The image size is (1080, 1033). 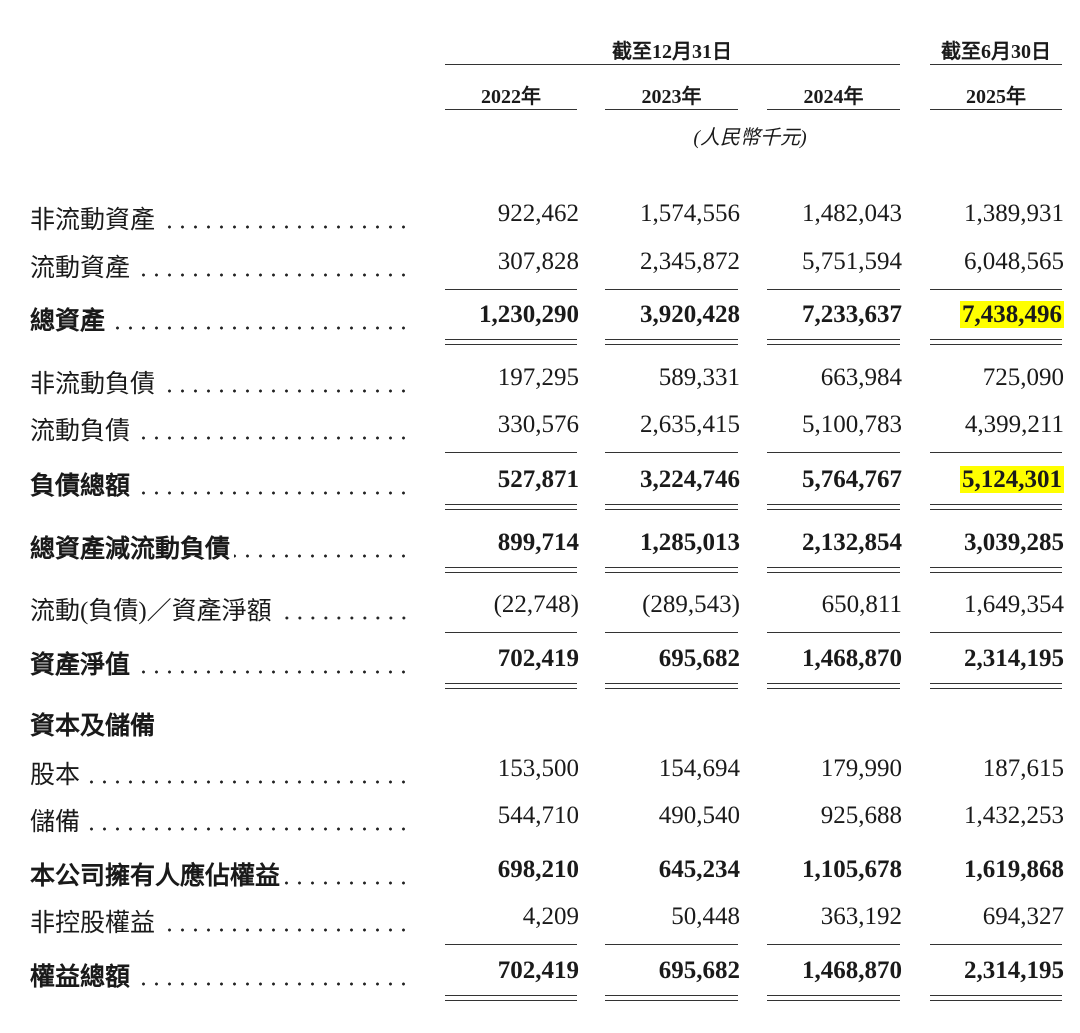 What do you see at coordinates (690, 479) in the screenshot?
I see `value-text: 3,224,746` at bounding box center [690, 479].